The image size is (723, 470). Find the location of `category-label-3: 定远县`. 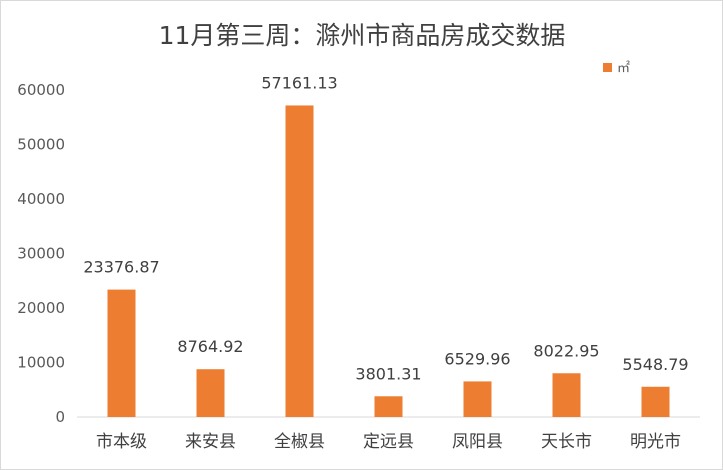

category-label-3: 定远县 is located at coordinates (388, 442).